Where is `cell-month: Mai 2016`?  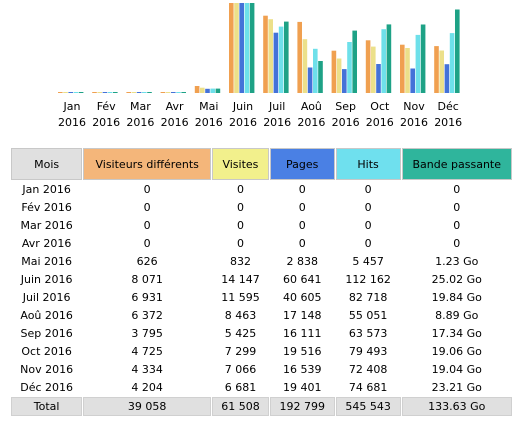
cell-month: Mai 2016 is located at coordinates (47, 261).